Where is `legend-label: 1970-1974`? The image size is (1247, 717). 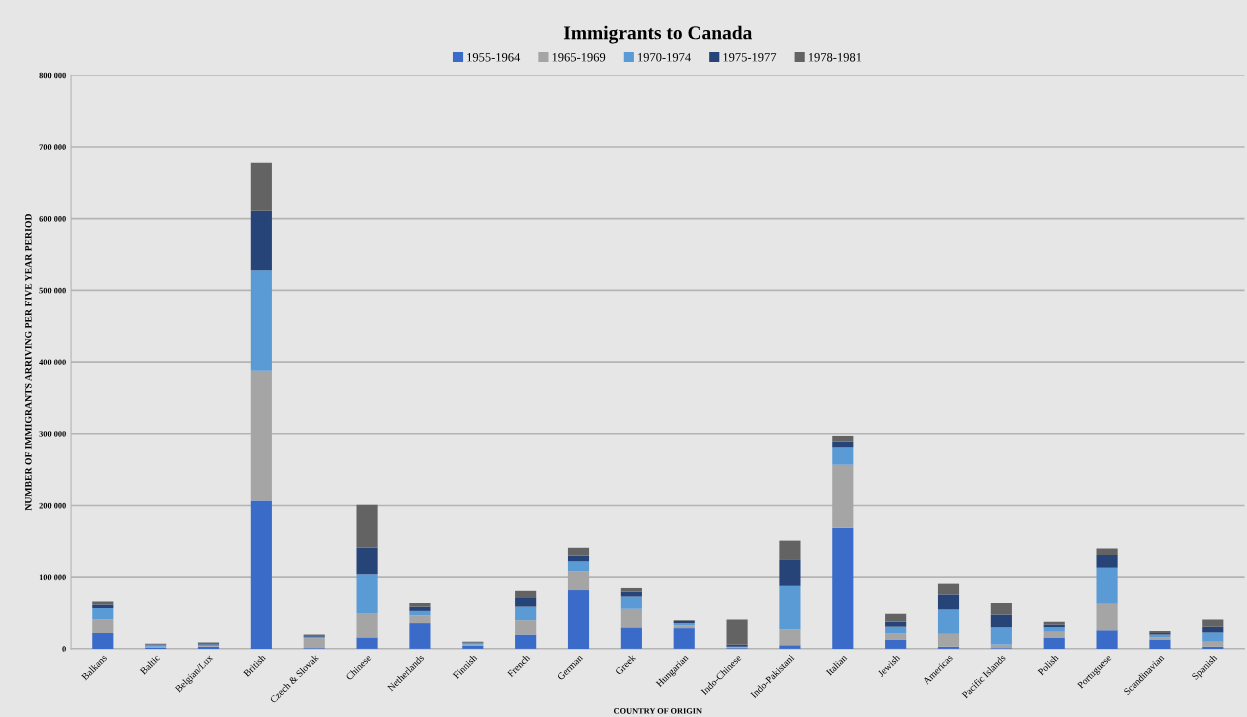
legend-label: 1970-1974 is located at coordinates (664, 57).